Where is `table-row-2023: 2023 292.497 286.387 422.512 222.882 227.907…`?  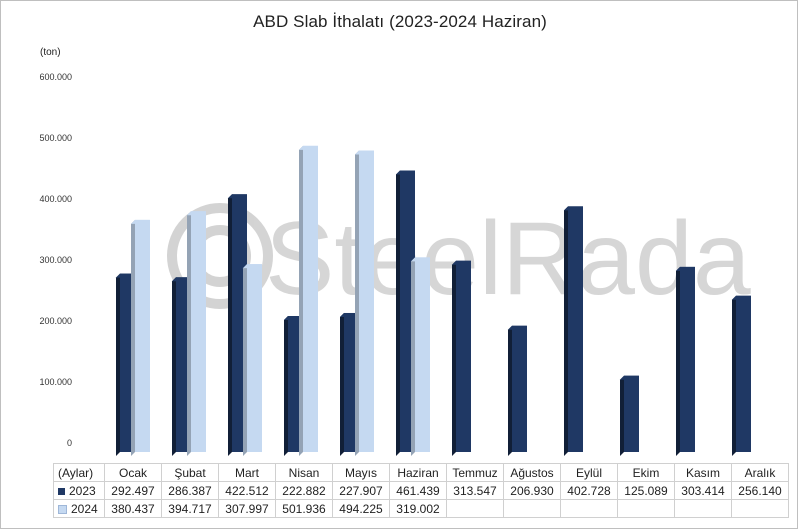
table-row-2023: 2023 292.497 286.387 422.512 222.882 227.907… is located at coordinates (421, 490).